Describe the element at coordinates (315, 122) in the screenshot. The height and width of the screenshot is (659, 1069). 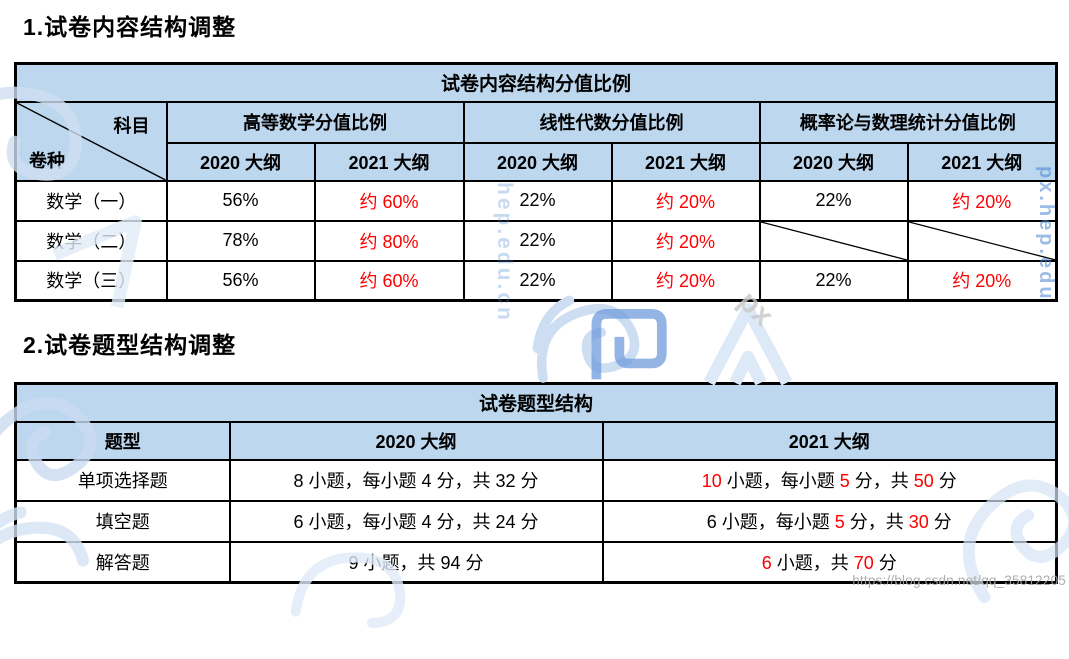
I see `group-header-advanced-math: 高等数学分值比例` at that location.